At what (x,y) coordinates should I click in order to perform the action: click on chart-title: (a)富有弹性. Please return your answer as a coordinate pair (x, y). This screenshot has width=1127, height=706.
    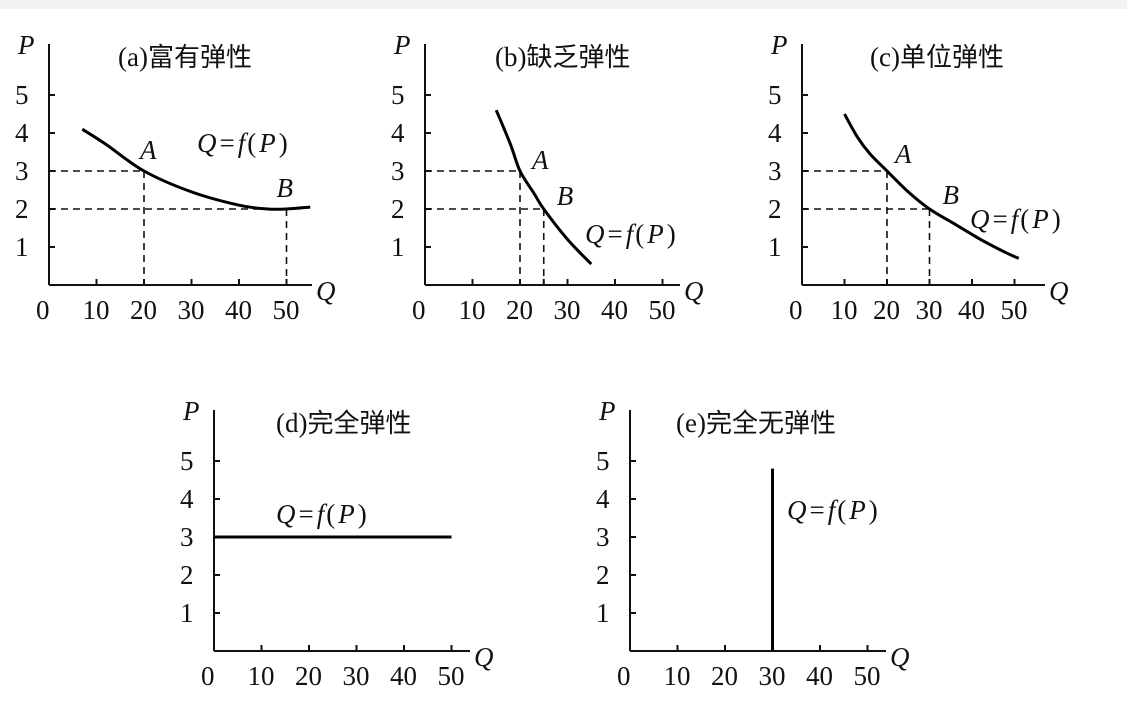
    Looking at the image, I should click on (185, 57).